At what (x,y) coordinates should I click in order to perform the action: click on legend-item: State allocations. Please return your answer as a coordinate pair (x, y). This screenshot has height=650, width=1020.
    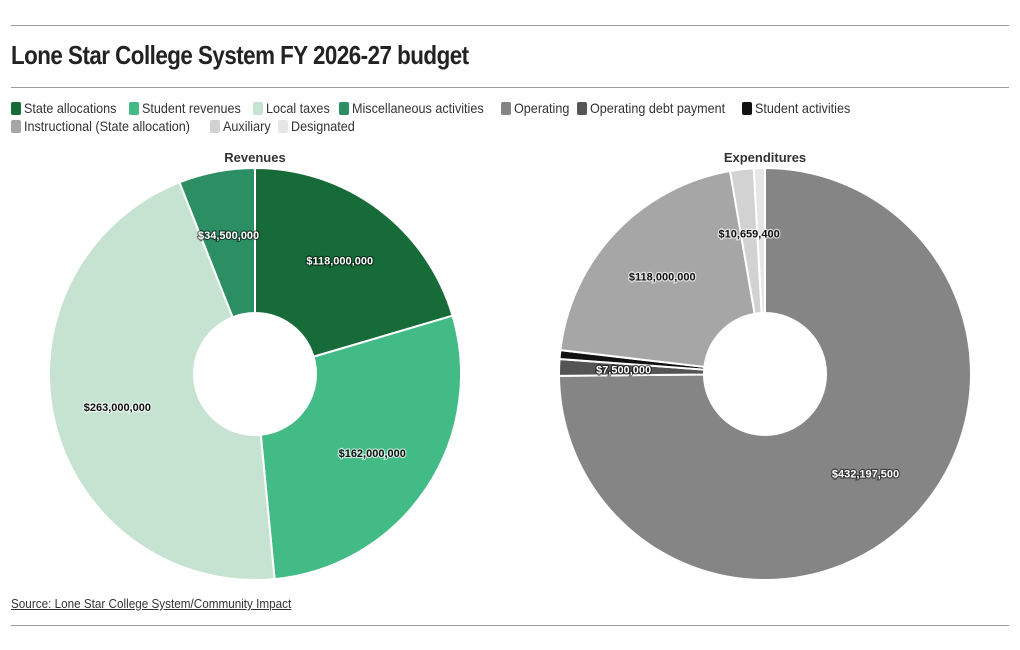
    Looking at the image, I should click on (66, 108).